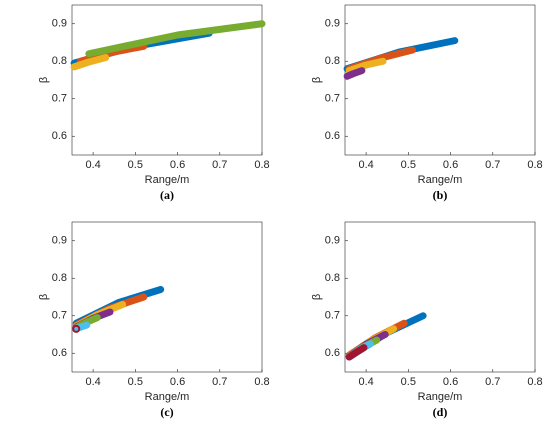 This screenshot has width=550, height=431. Describe the element at coordinates (440, 412) in the screenshot. I see `panel-caption: (d)` at that location.